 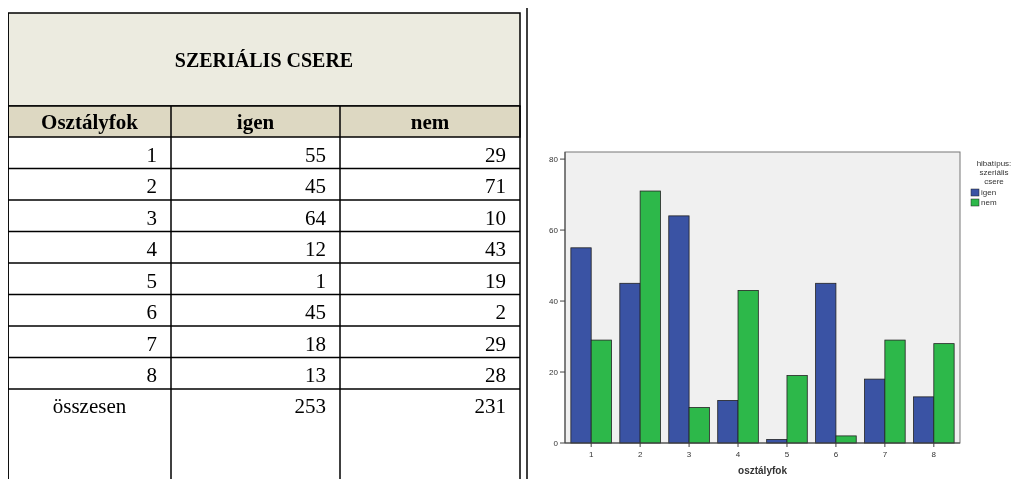 What do you see at coordinates (315, 249) in the screenshot?
I see `text: 12` at bounding box center [315, 249].